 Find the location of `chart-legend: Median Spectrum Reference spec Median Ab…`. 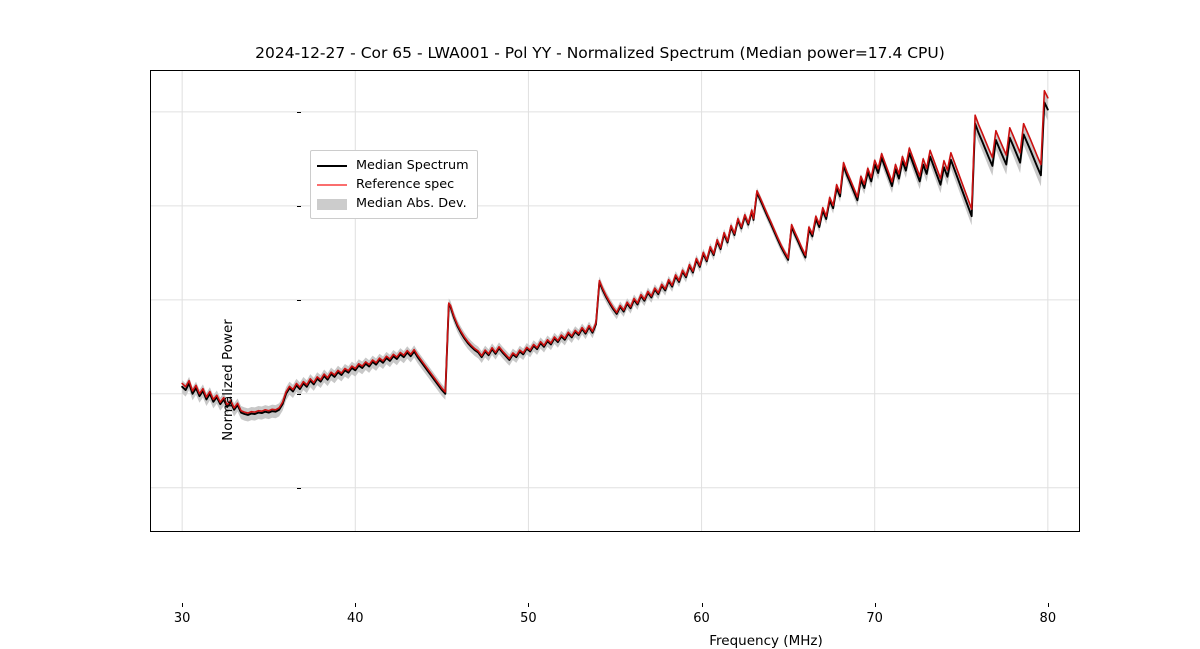

chart-legend: Median Spectrum Reference spec Median Ab… is located at coordinates (394, 184).